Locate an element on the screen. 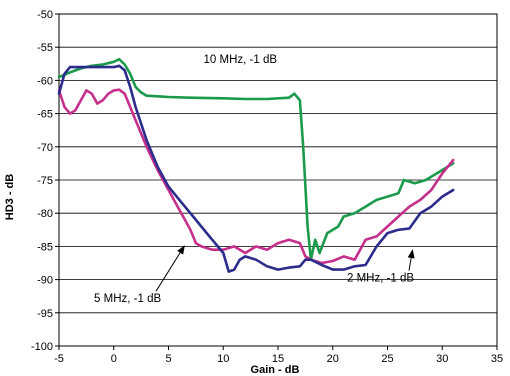 Image resolution: width=510 pixels, height=376 pixels. y-tick-label: -100 is located at coordinates (42, 347).